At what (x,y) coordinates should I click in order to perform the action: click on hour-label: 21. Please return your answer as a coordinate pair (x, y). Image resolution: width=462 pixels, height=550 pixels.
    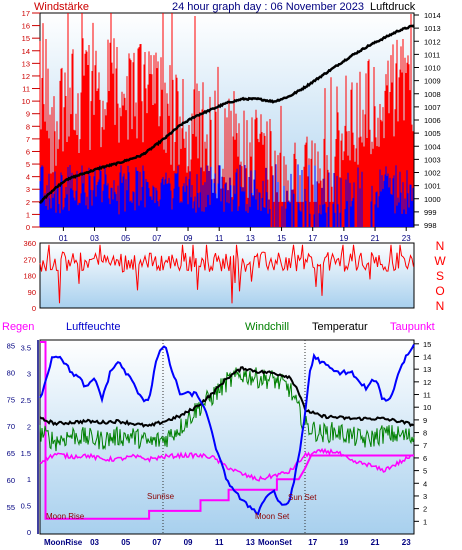
    Looking at the image, I should click on (375, 542).